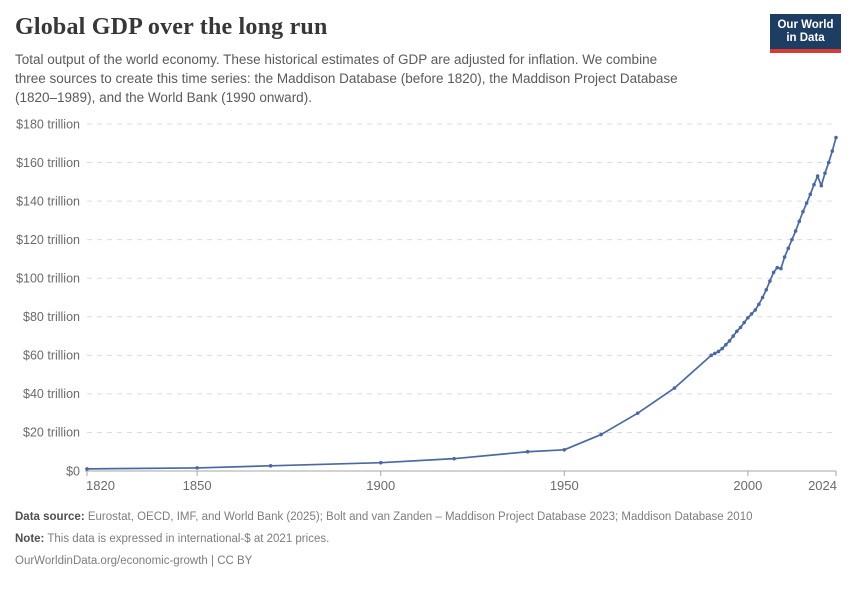 The width and height of the screenshot is (850, 600). I want to click on owid-logo-line2: in Data, so click(805, 38).